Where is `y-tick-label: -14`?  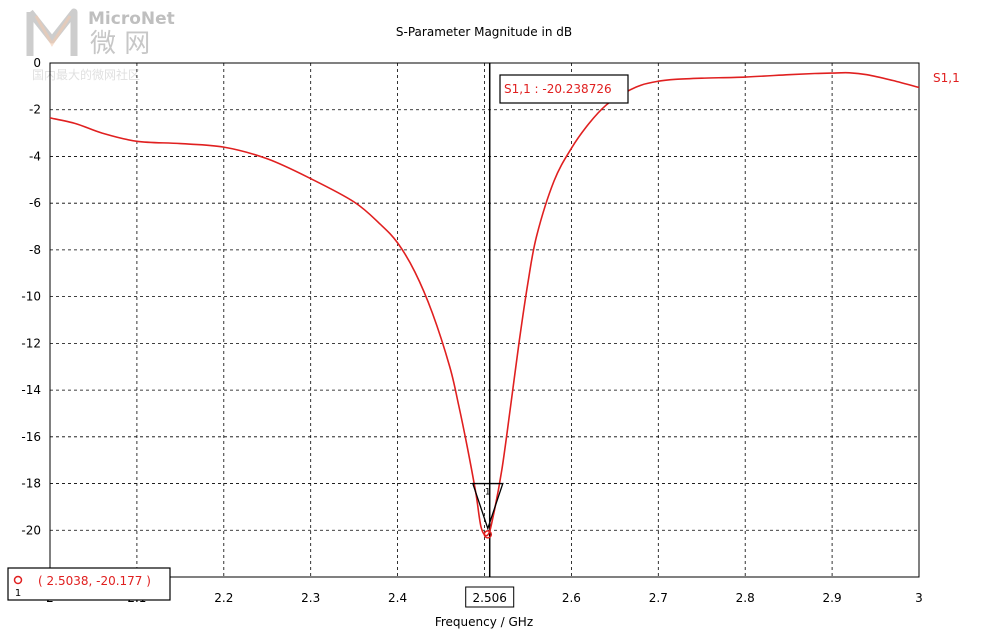 y-tick-label: -14 is located at coordinates (31, 390).